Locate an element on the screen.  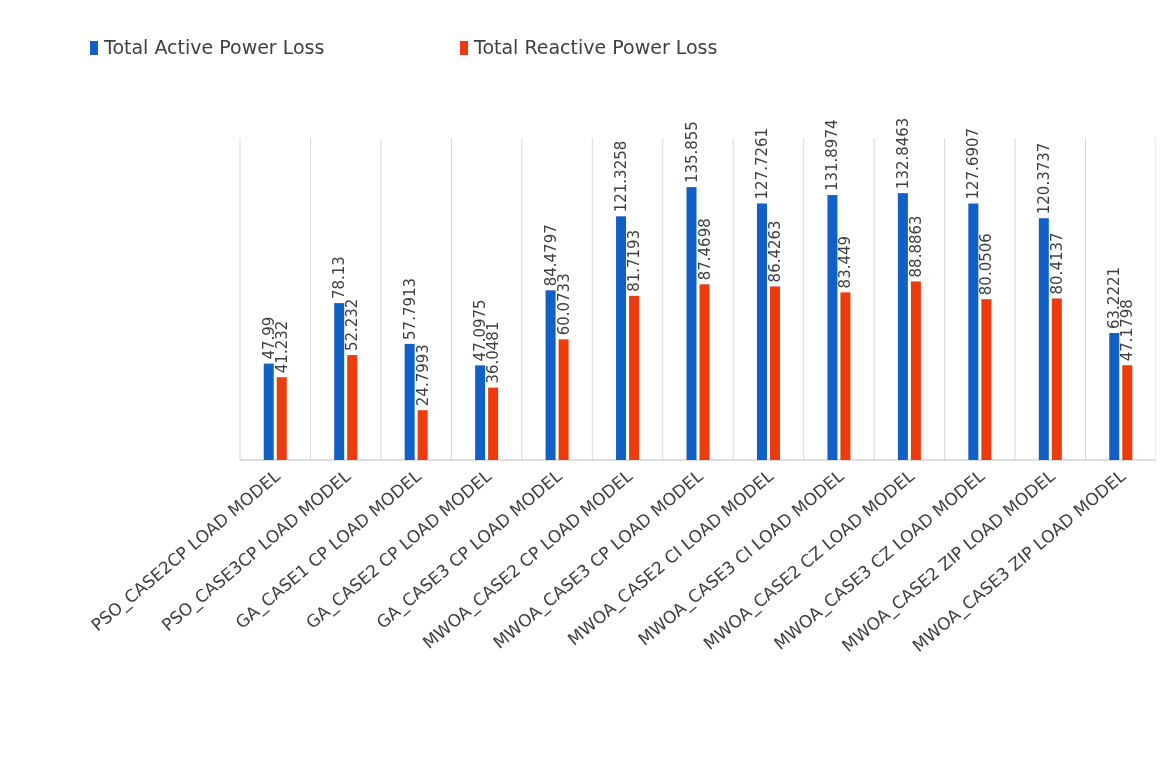
data-label: 87.4698 is located at coordinates (704, 249).